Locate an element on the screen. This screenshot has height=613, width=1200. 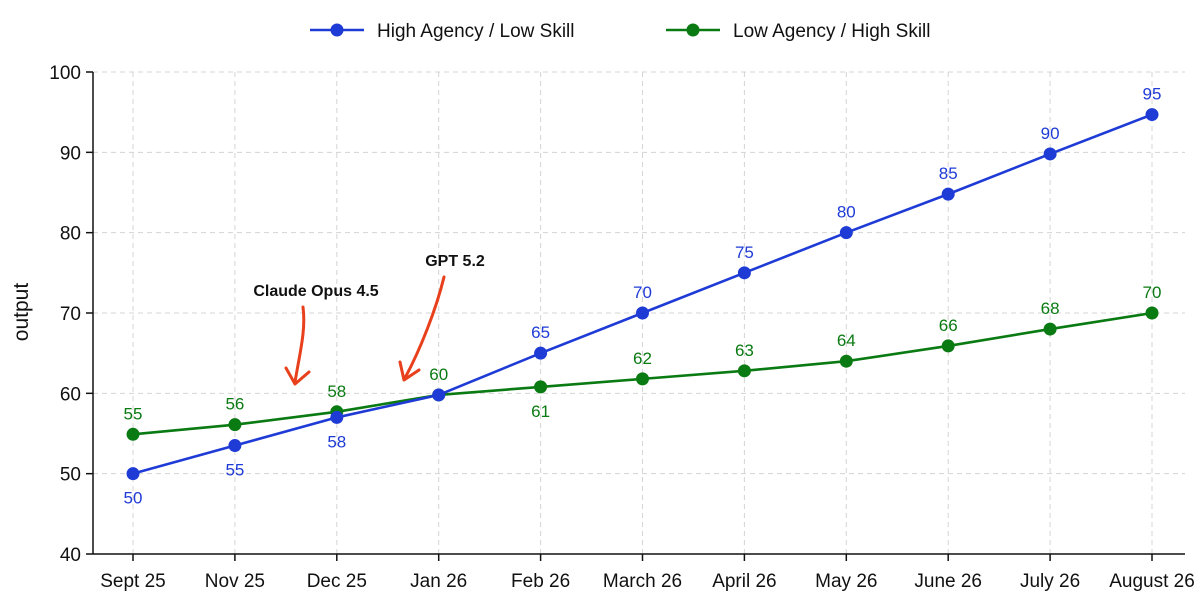
x-tick-label: June 26 is located at coordinates (948, 581).